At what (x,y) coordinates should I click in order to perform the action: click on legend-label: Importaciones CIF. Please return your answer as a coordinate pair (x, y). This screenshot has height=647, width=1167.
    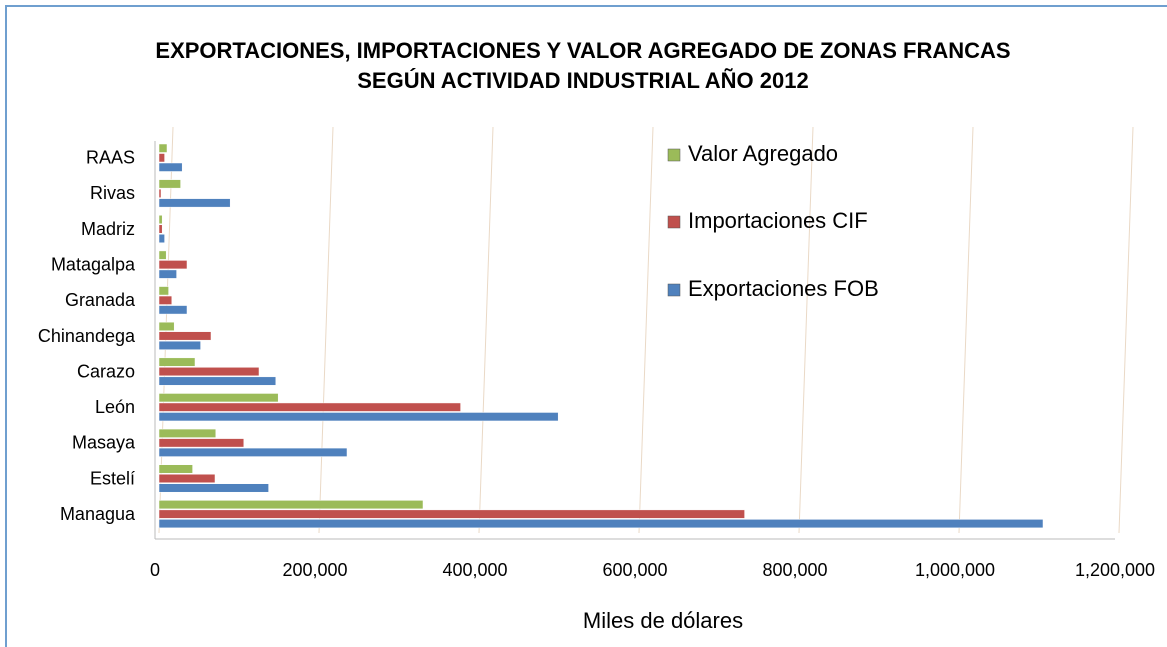
    Looking at the image, I should click on (778, 220).